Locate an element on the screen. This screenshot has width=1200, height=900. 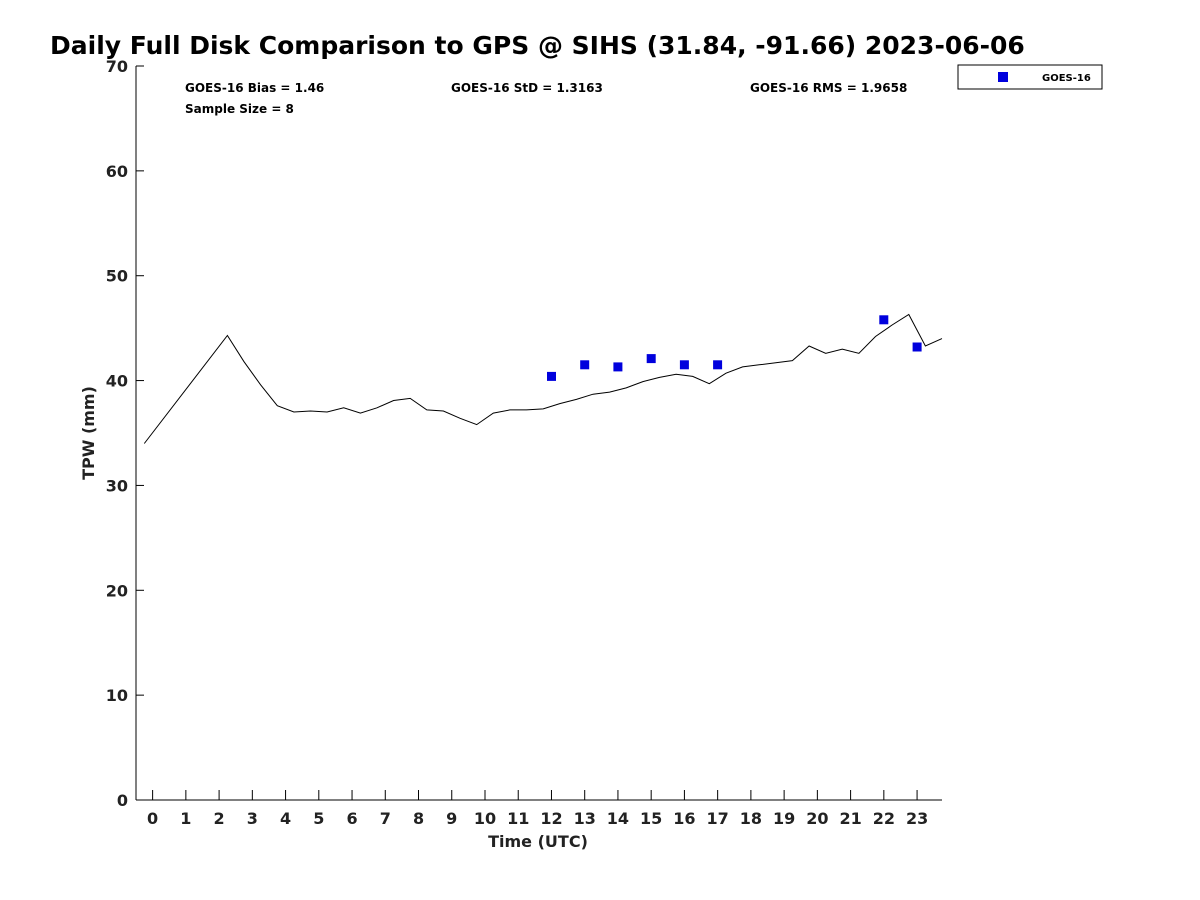
y-tick-label: 50 is located at coordinates (117, 276).